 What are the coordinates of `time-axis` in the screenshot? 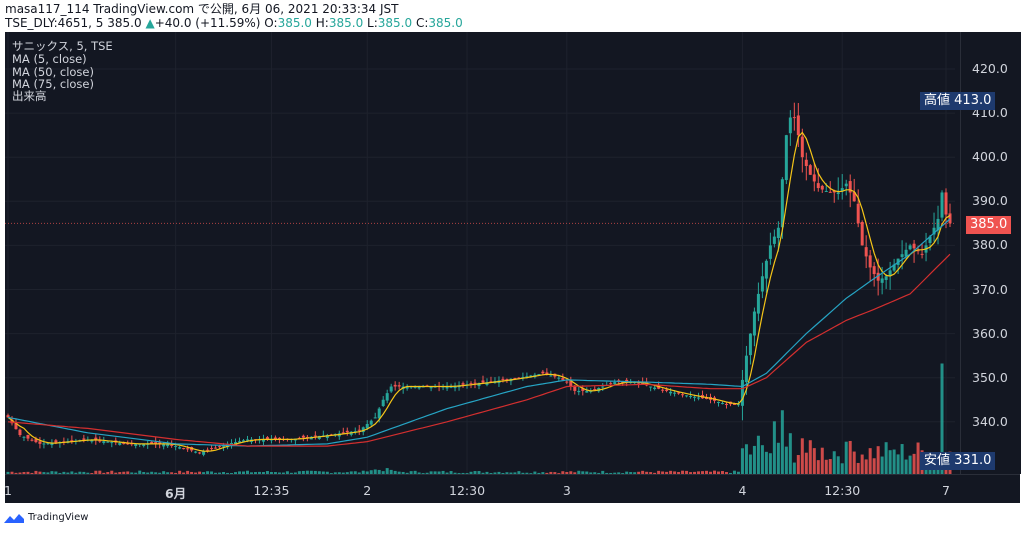 It's located at (512, 488).